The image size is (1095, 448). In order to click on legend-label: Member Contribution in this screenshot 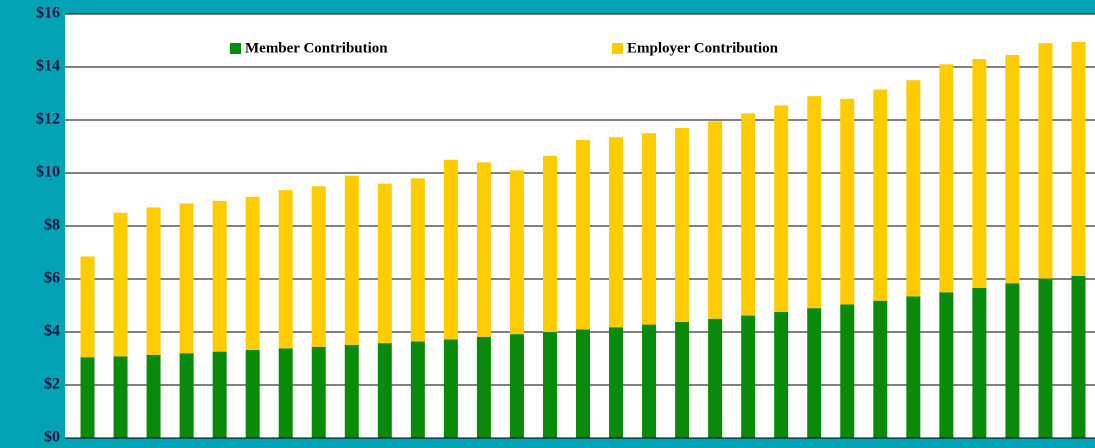, I will do `click(316, 48)`.